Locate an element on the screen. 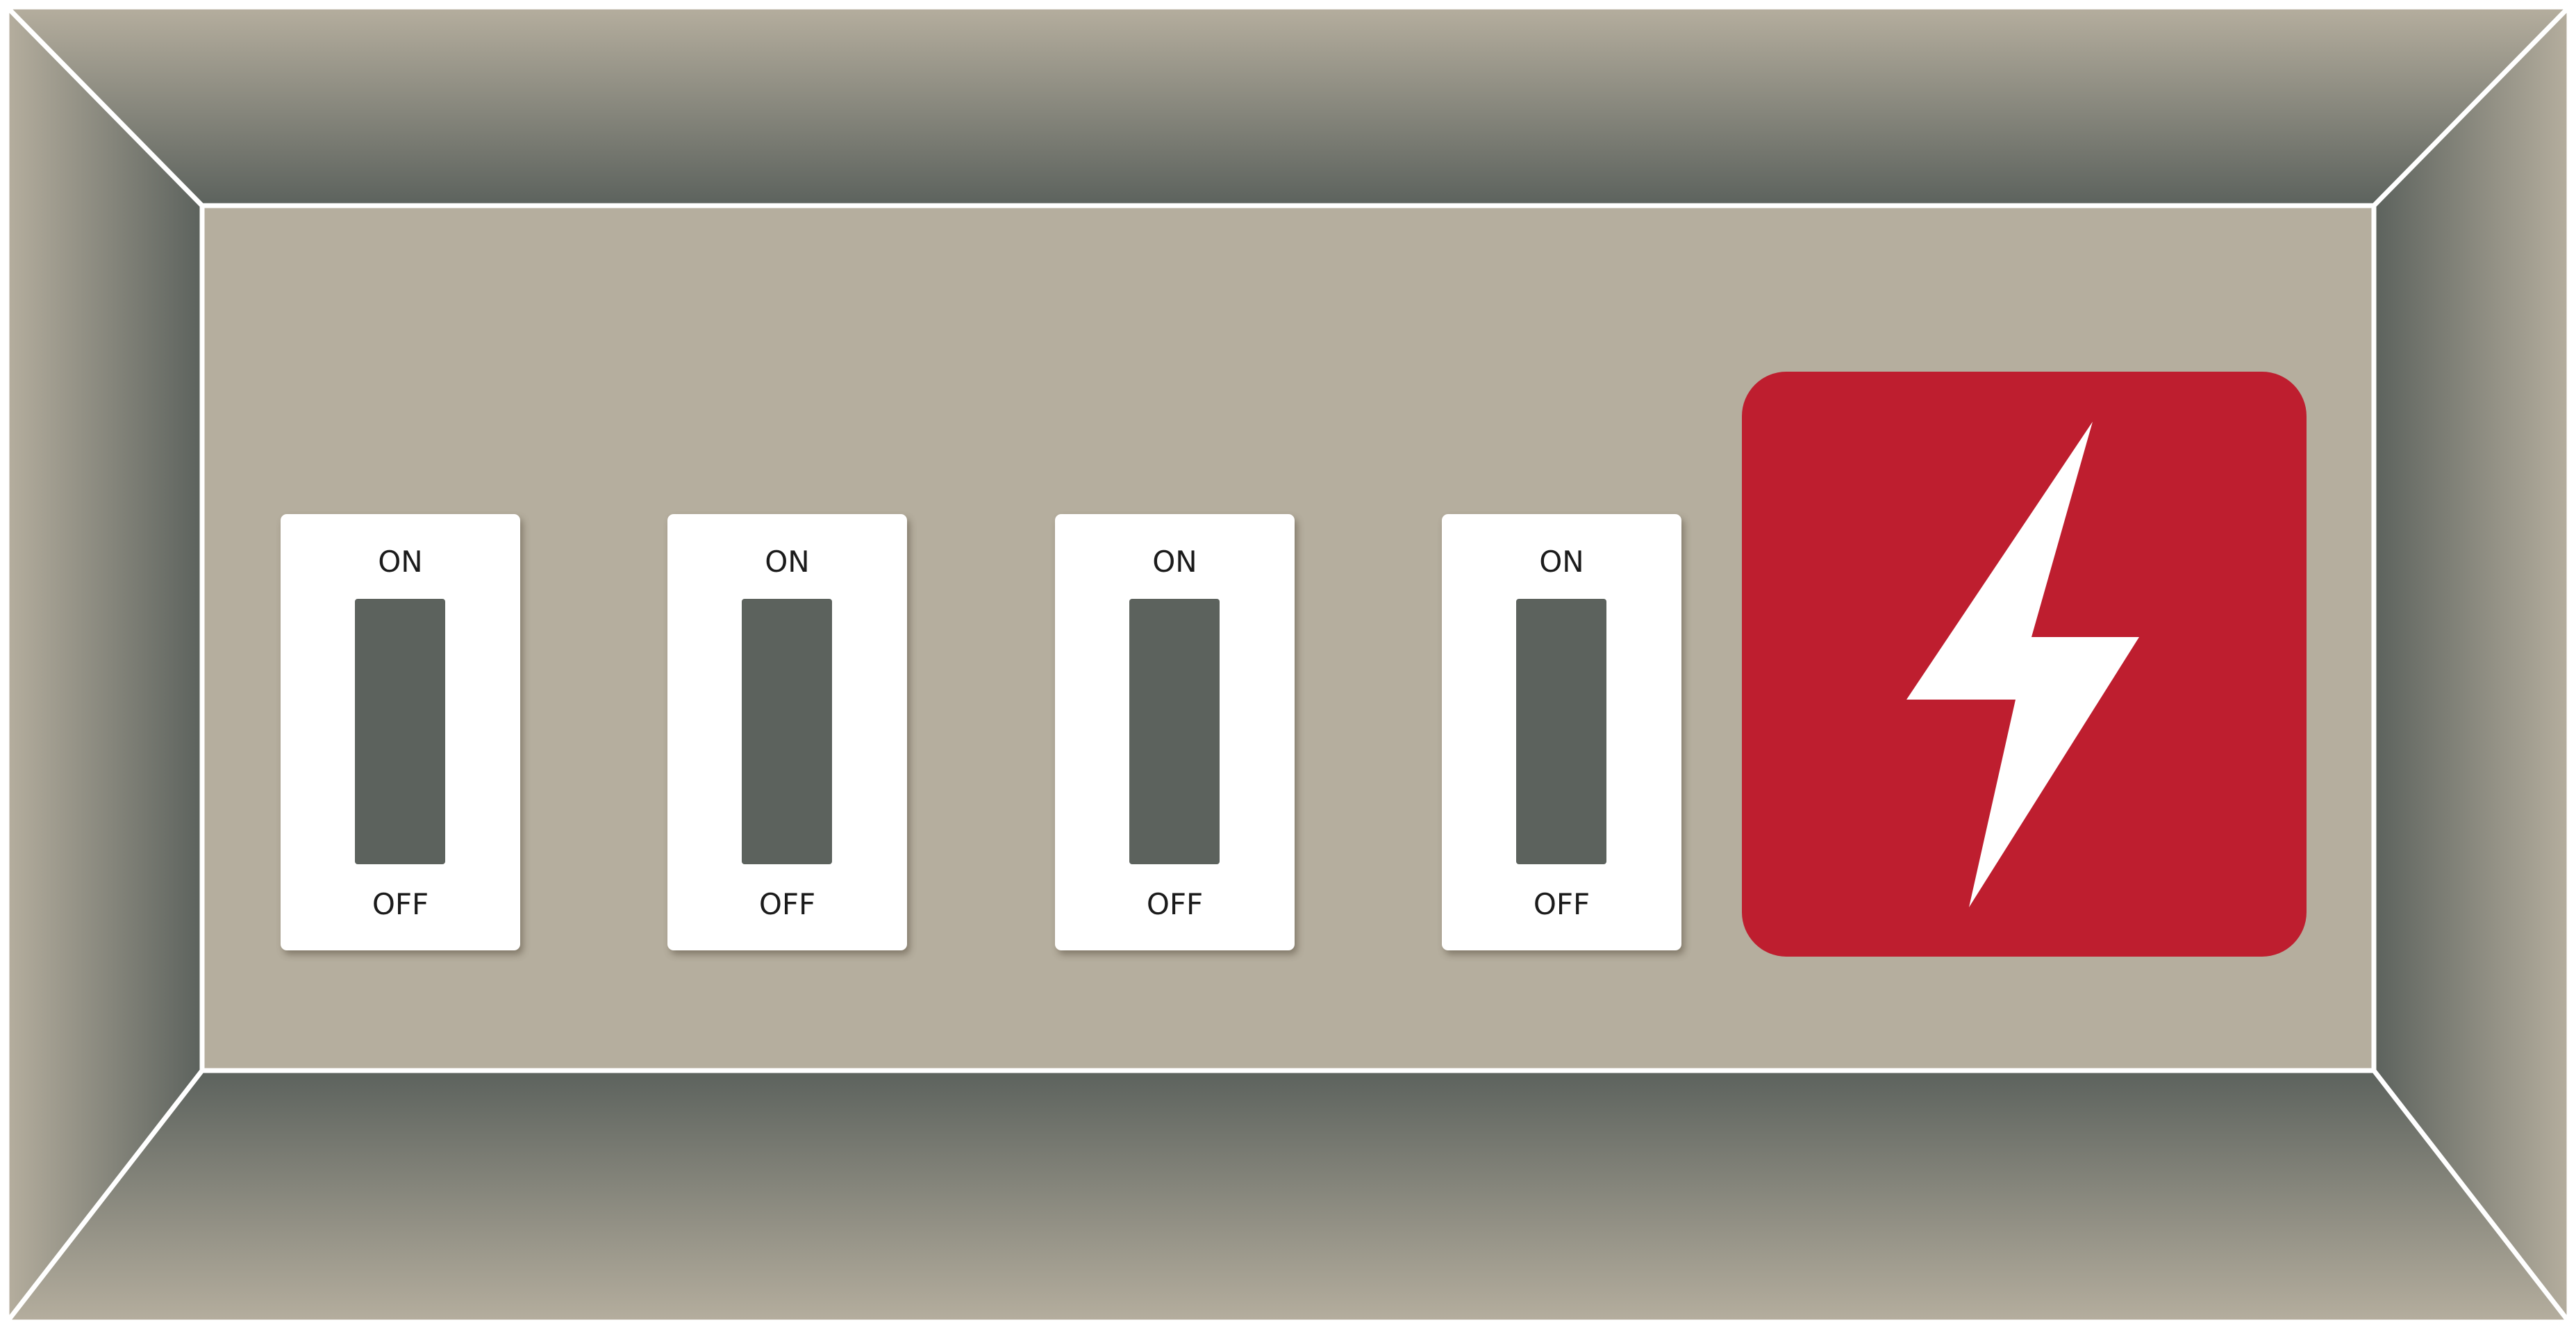 This screenshot has width=2576, height=1329. switch-1: ON OFF is located at coordinates (400, 732).